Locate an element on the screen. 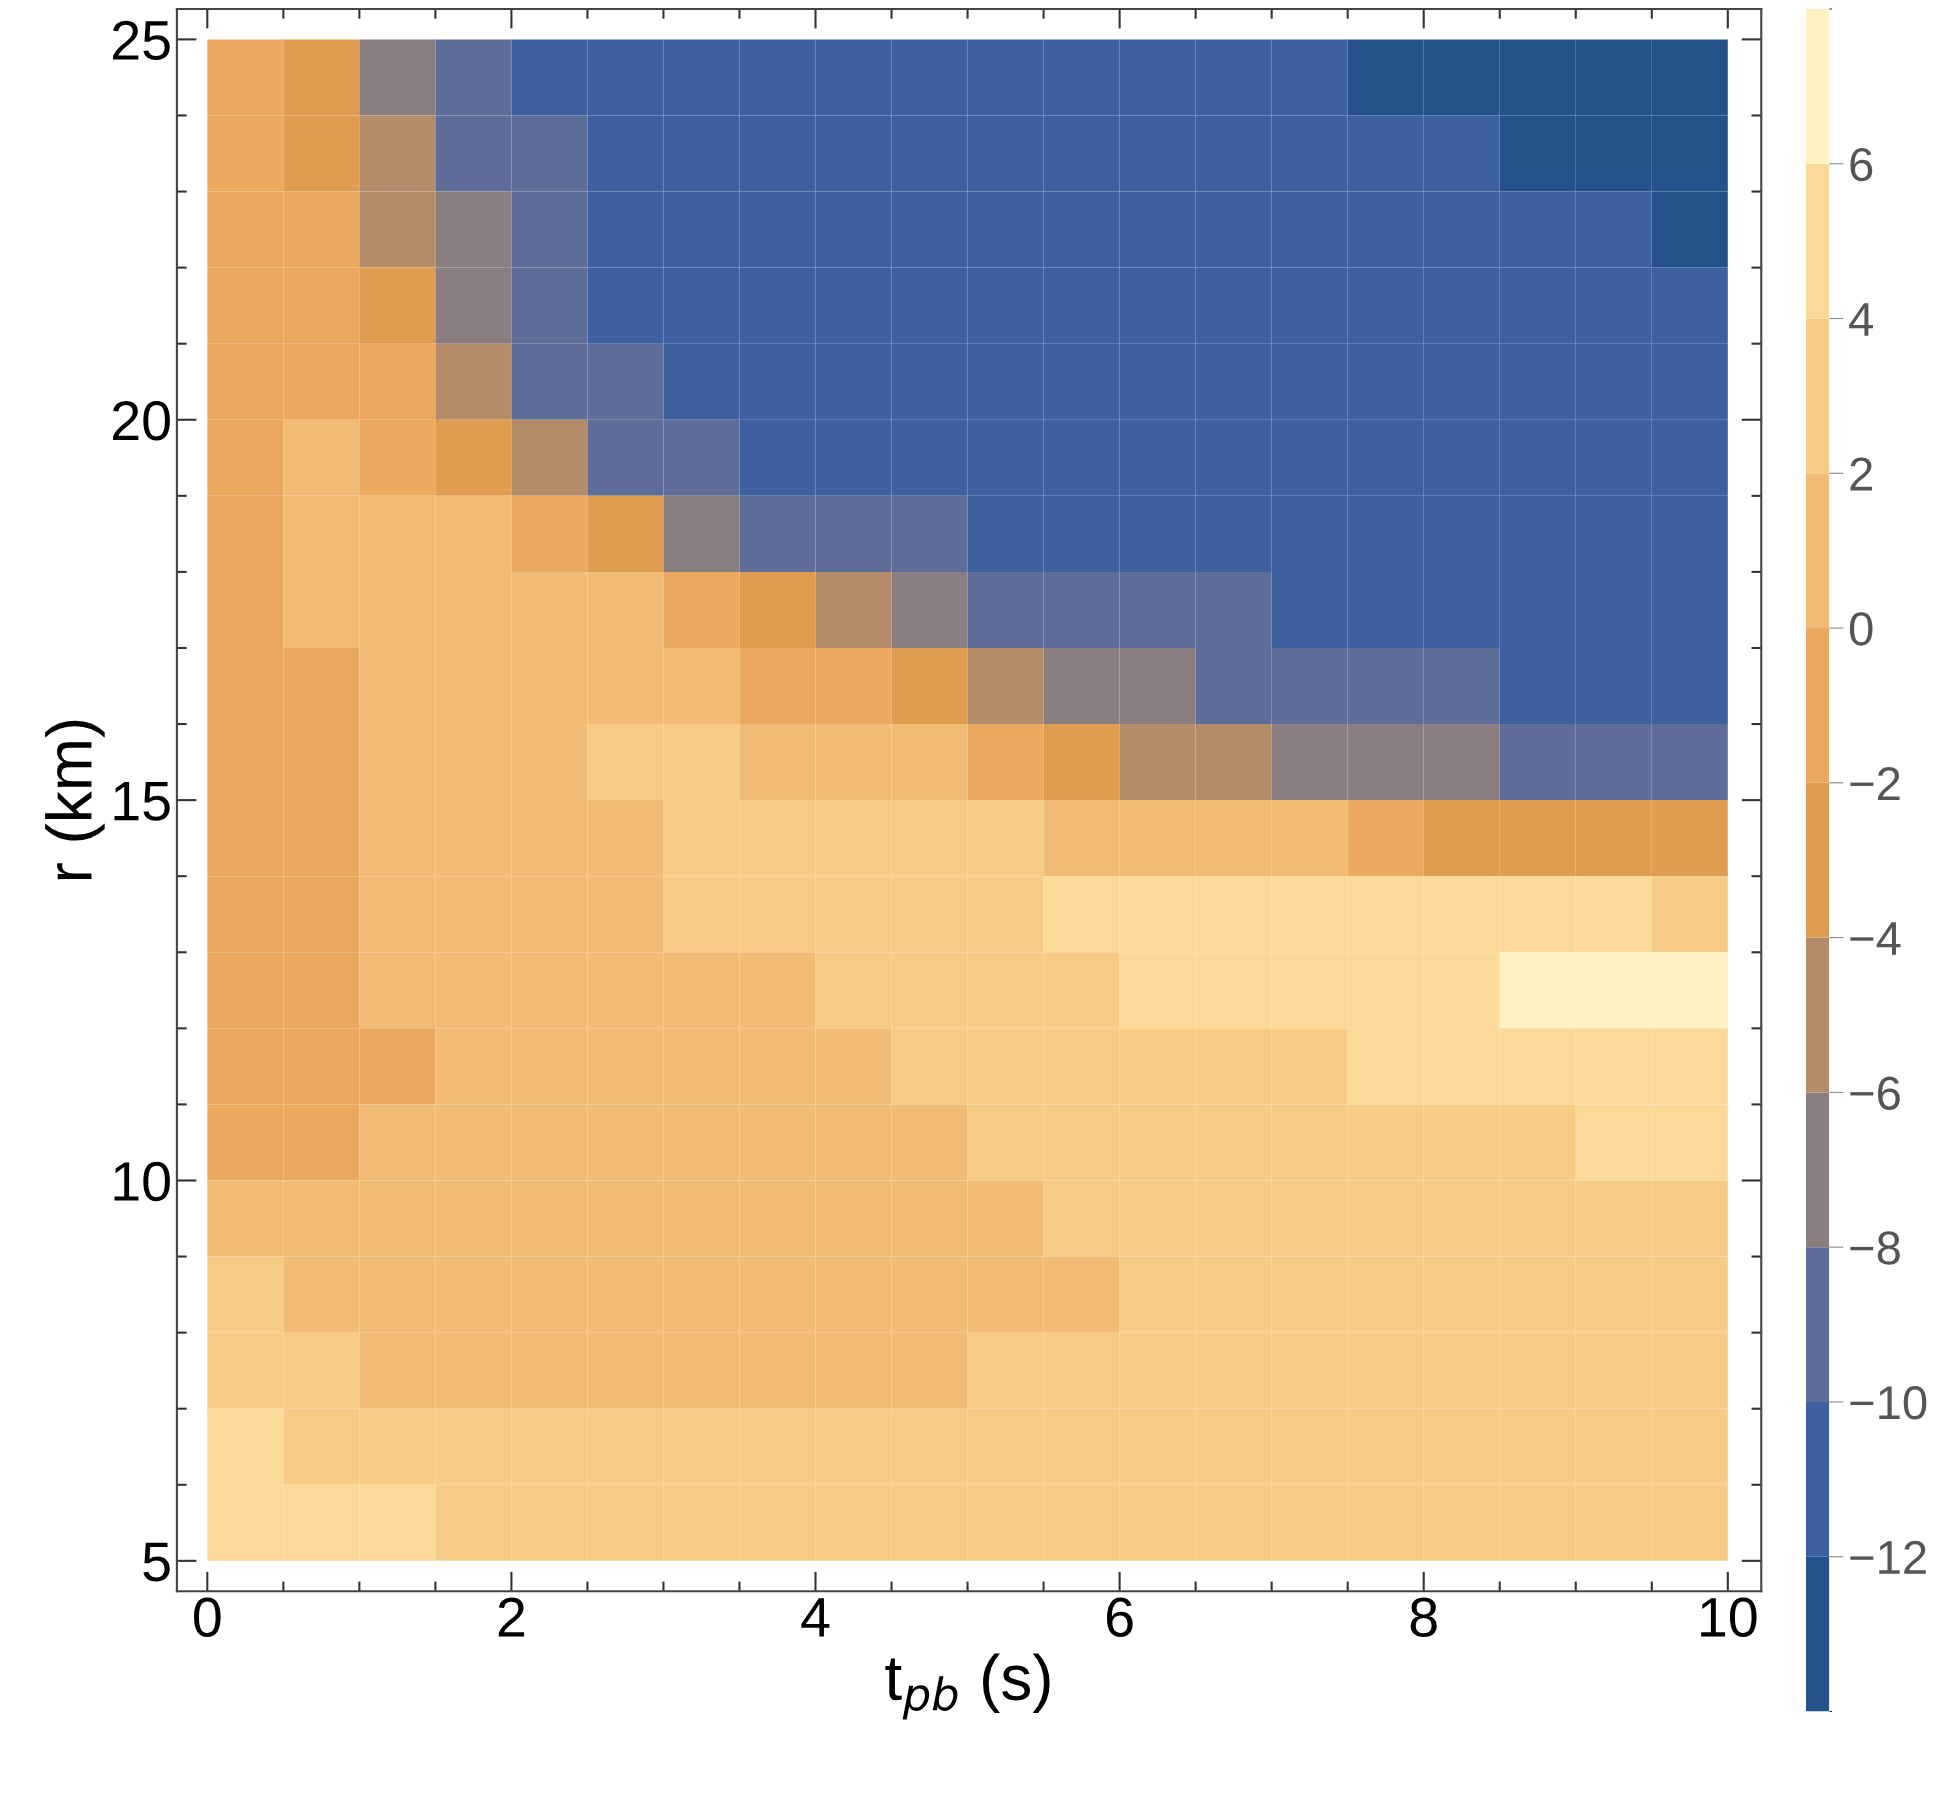  color-bar-label: −10 is located at coordinates (1888, 1403).